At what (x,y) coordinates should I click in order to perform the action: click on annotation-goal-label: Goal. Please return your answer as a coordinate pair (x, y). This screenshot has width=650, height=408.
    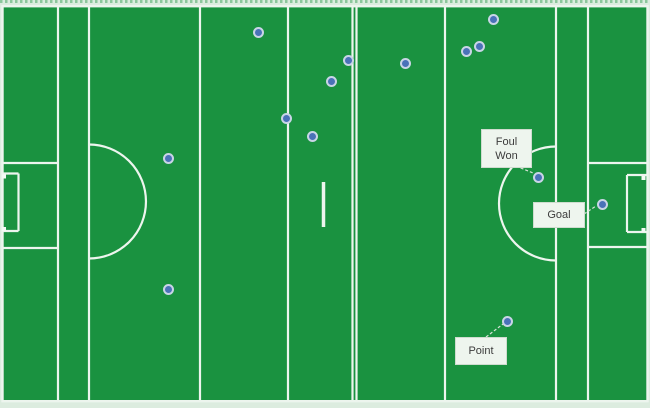
    Looking at the image, I should click on (559, 215).